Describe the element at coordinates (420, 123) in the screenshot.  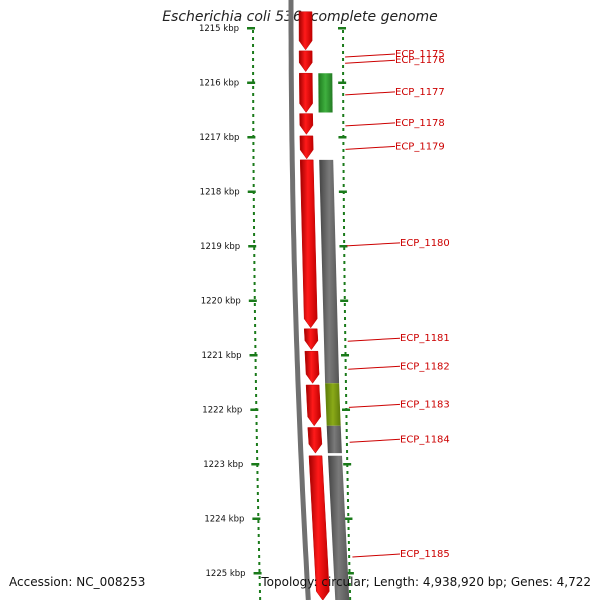
I see `gene-label: ECP_1178` at that location.